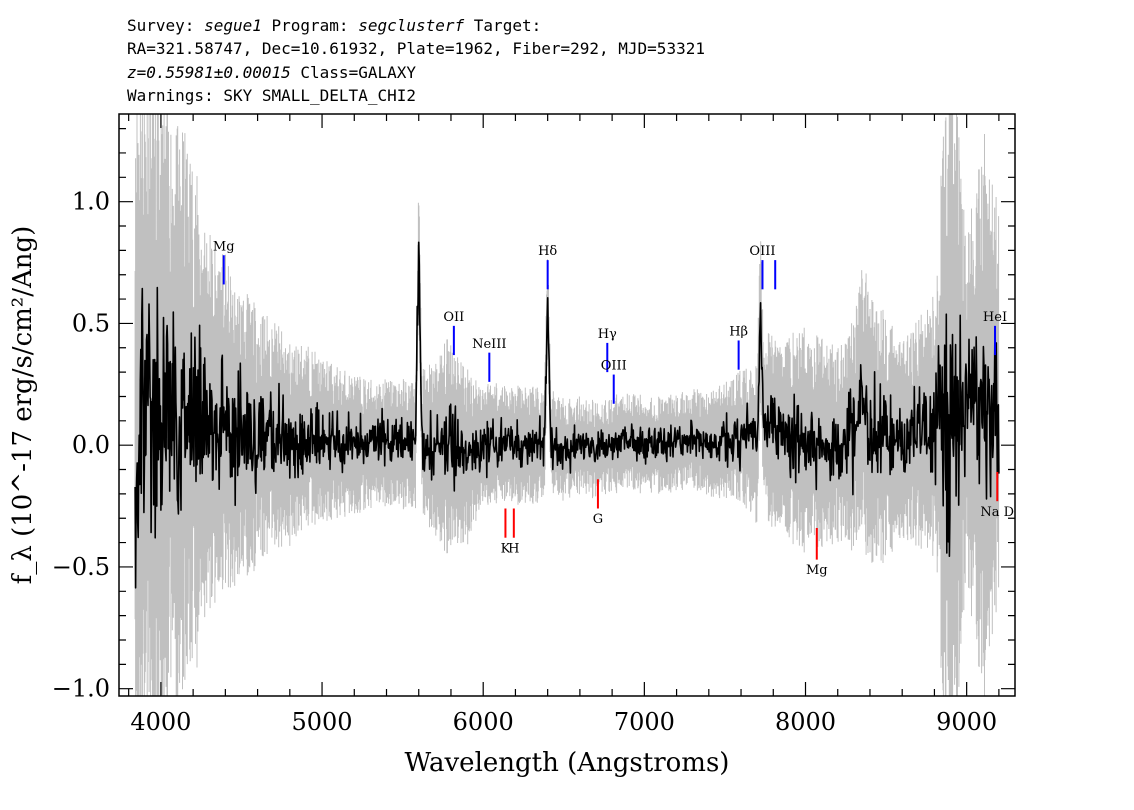  What do you see at coordinates (598, 519) in the screenshot?
I see `spectral-line-label: G` at bounding box center [598, 519].